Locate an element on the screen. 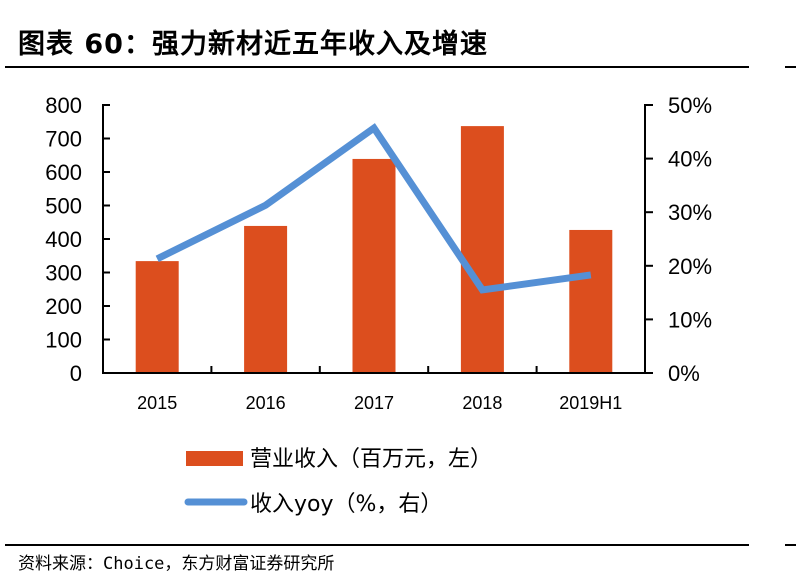 The height and width of the screenshot is (587, 796). source-note: 资料来源：Choice，东方财富证券研究所 is located at coordinates (176, 564).